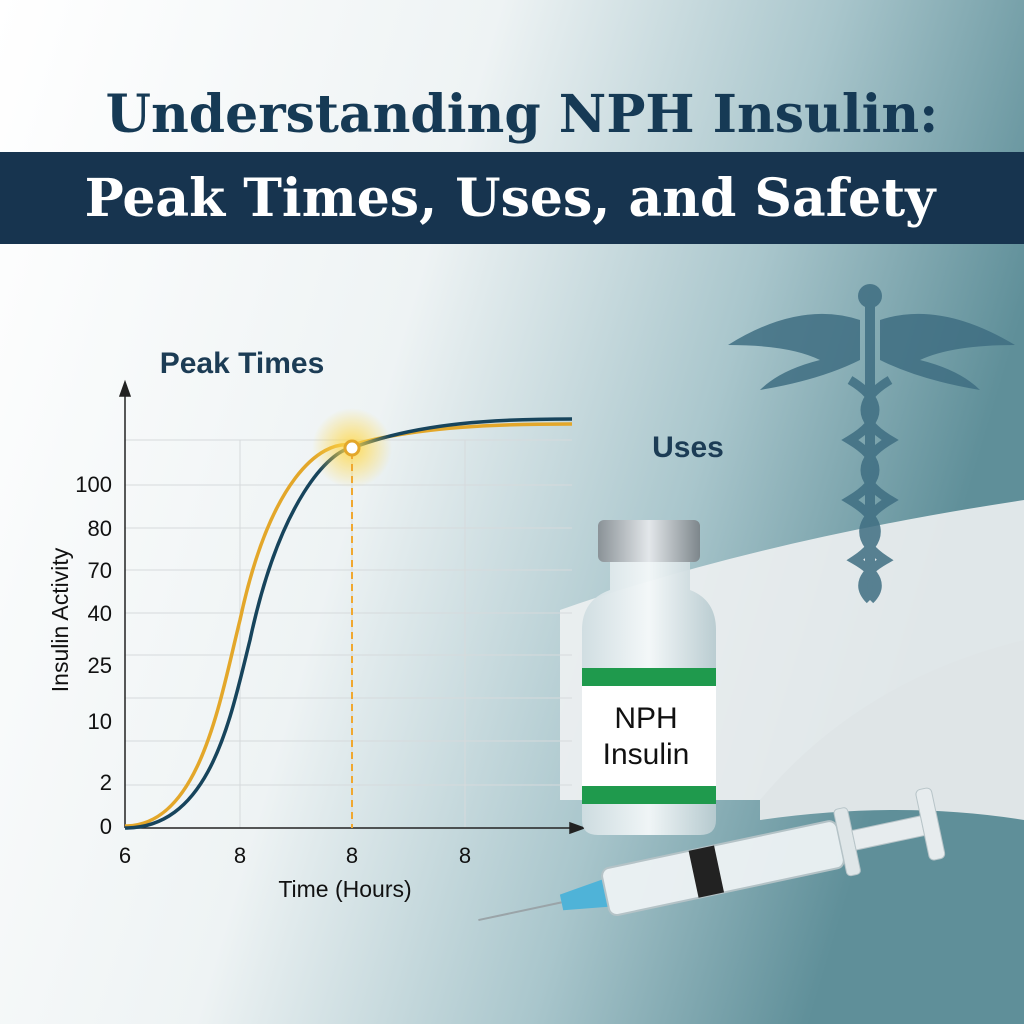 This screenshot has width=1024, height=1024. Describe the element at coordinates (100, 721) in the screenshot. I see `y-tick-label: 10` at that location.